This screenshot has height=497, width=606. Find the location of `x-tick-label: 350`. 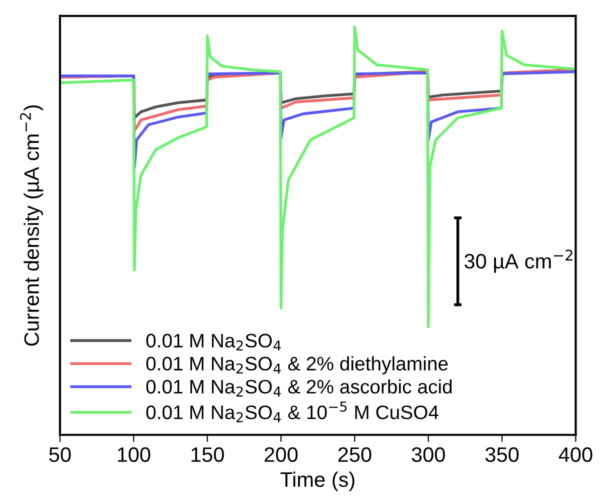

x-tick-label: 350 is located at coordinates (502, 454).